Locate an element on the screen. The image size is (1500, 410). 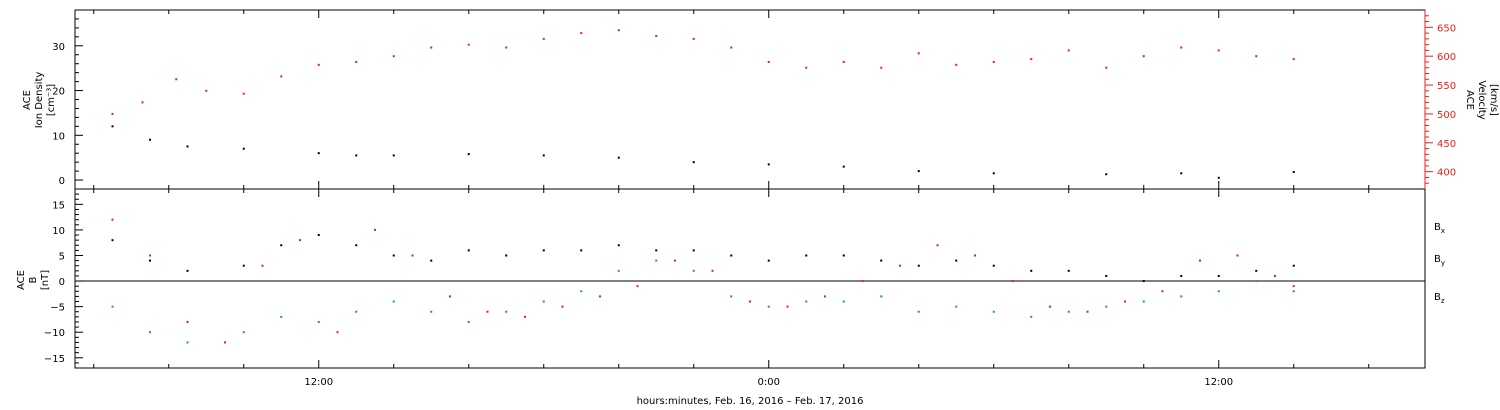
velocity-title-line3: [km/s] is located at coordinates (1493, 100).